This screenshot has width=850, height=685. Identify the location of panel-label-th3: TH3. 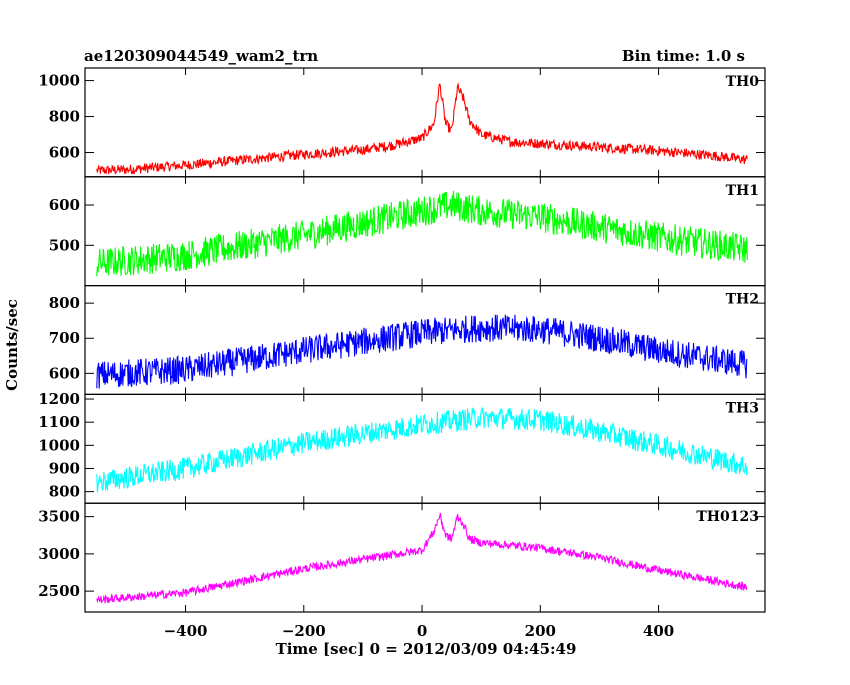
(742, 408).